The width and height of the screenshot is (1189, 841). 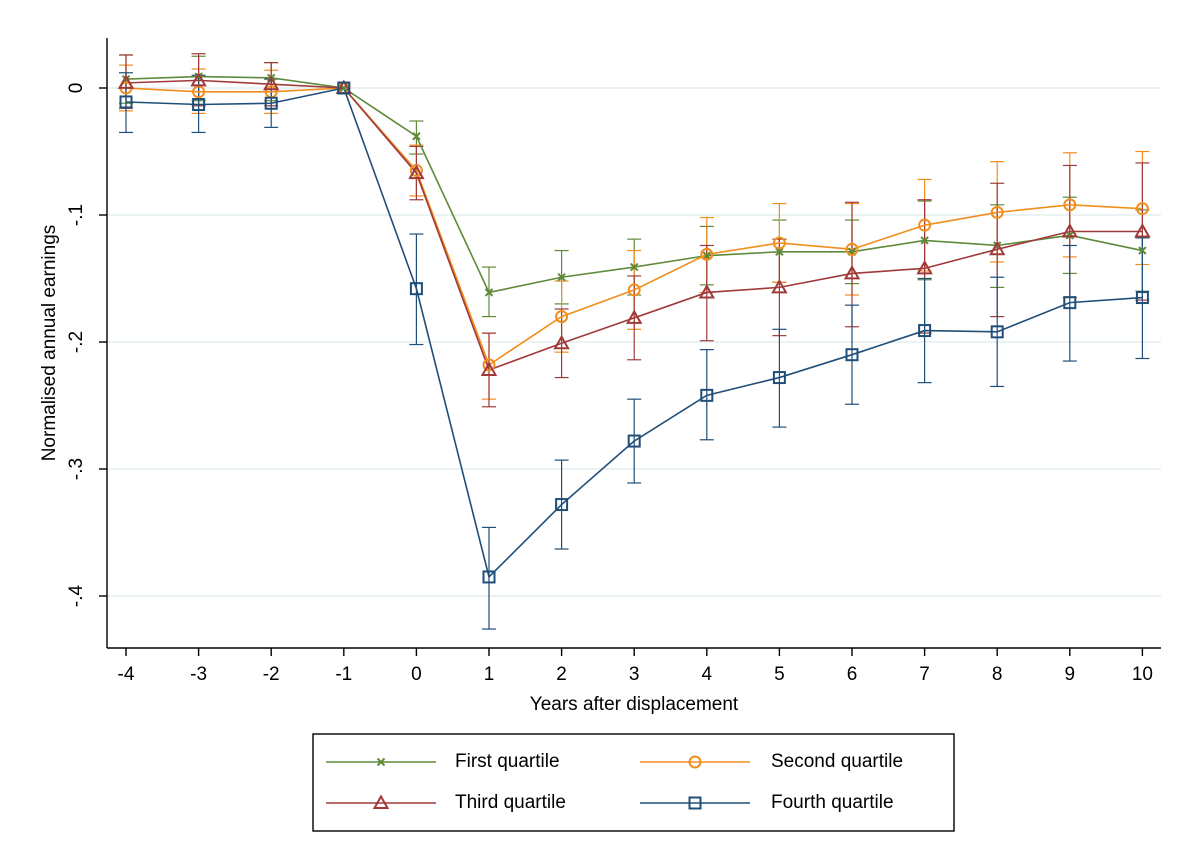 What do you see at coordinates (443, 761) in the screenshot?
I see `legend-item-first-quartile: First quartile` at bounding box center [443, 761].